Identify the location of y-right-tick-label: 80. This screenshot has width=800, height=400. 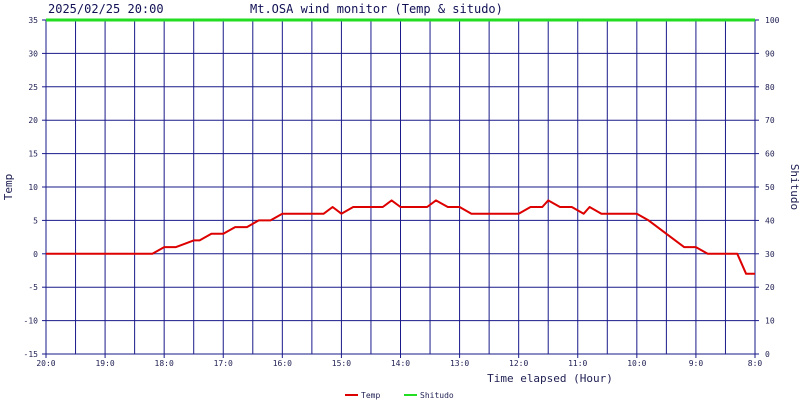
(770, 87).